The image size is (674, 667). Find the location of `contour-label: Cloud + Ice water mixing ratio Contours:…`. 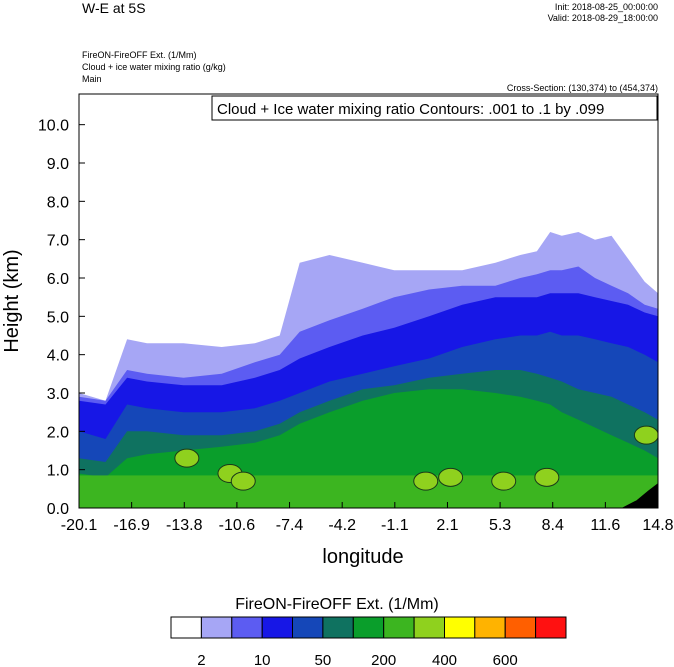

contour-label: Cloud + Ice water mixing ratio Contours:… is located at coordinates (410, 109).